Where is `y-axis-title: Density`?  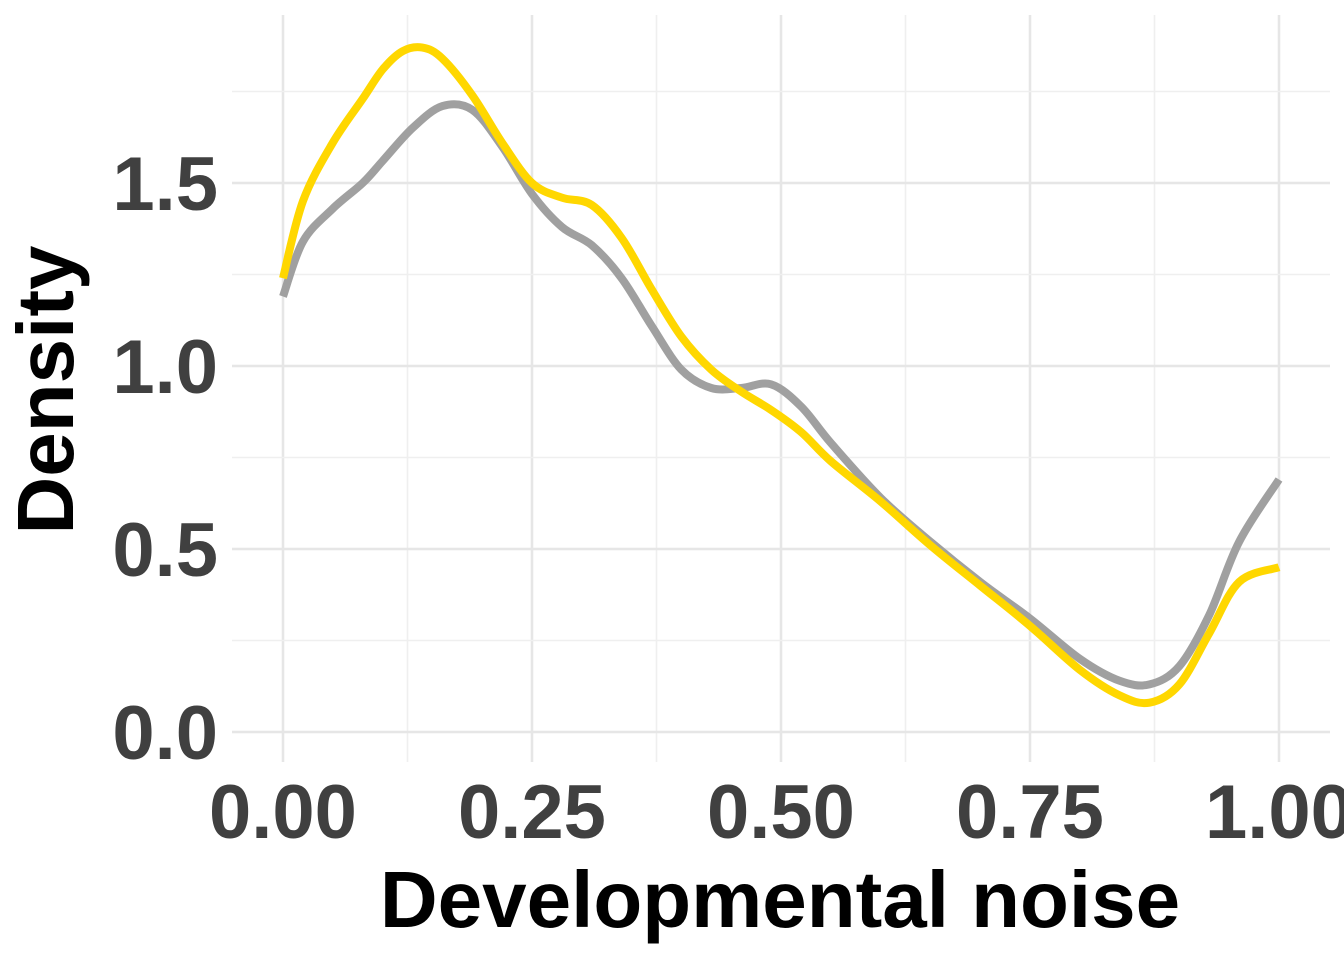 y-axis-title: Density is located at coordinates (45, 389).